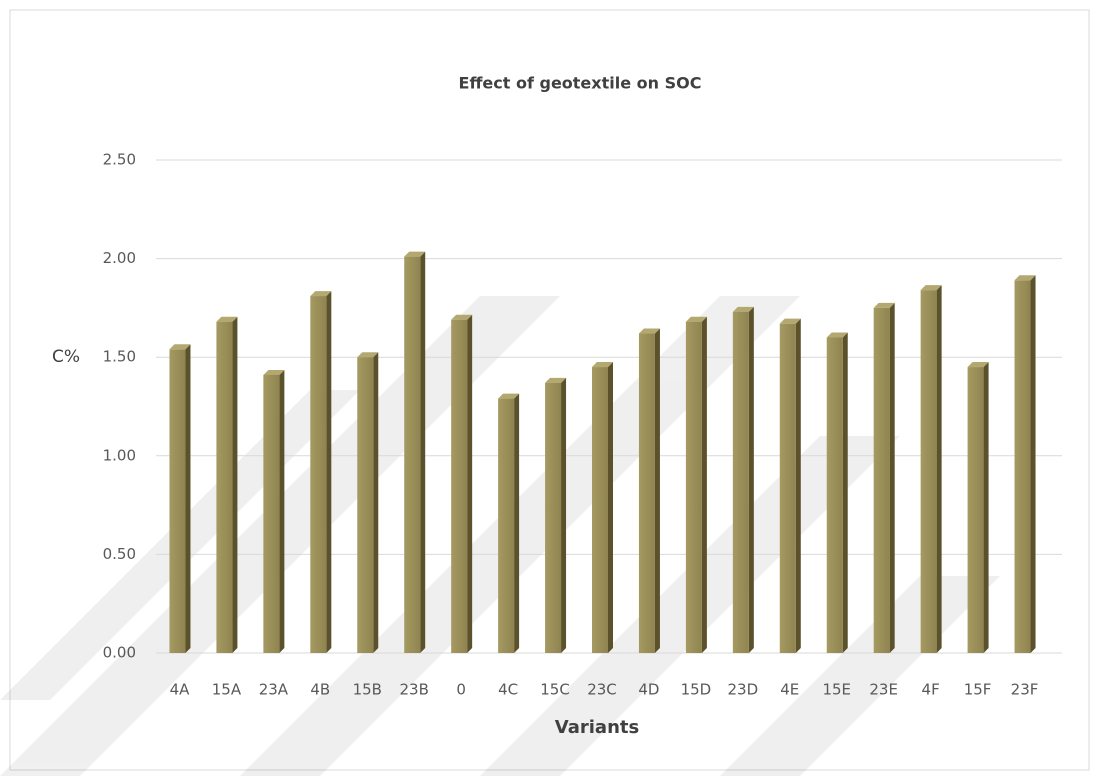  What do you see at coordinates (461, 690) in the screenshot?
I see `x-tick-label: 0` at bounding box center [461, 690].